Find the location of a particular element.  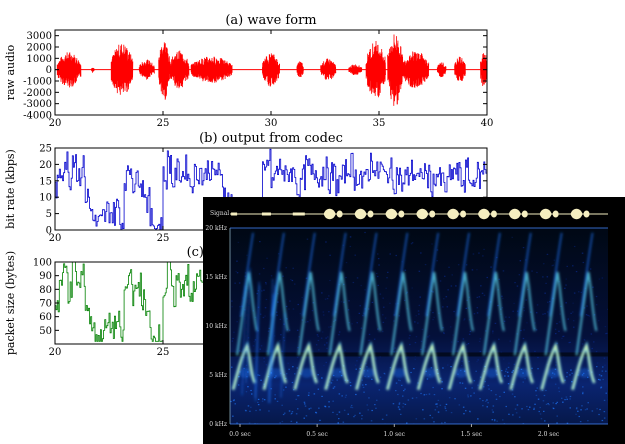

waveform-title: (a) wave form is located at coordinates (270, 20).